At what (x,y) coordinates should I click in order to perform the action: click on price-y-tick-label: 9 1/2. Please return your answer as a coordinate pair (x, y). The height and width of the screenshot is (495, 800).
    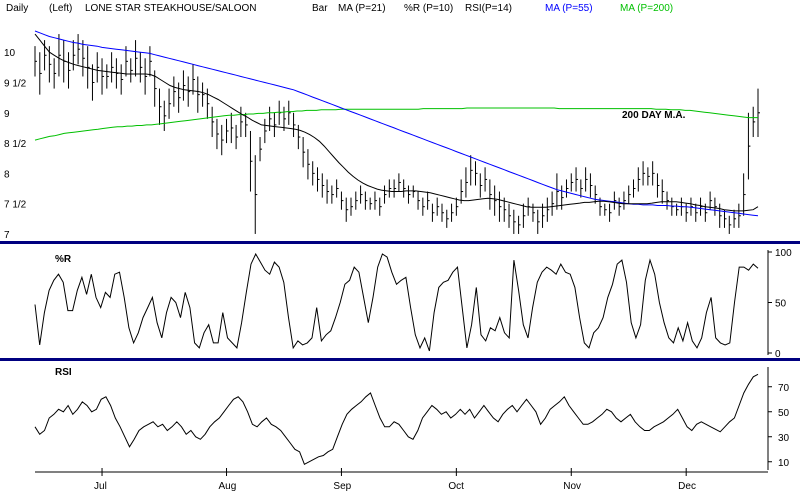
    Looking at the image, I should click on (15, 84).